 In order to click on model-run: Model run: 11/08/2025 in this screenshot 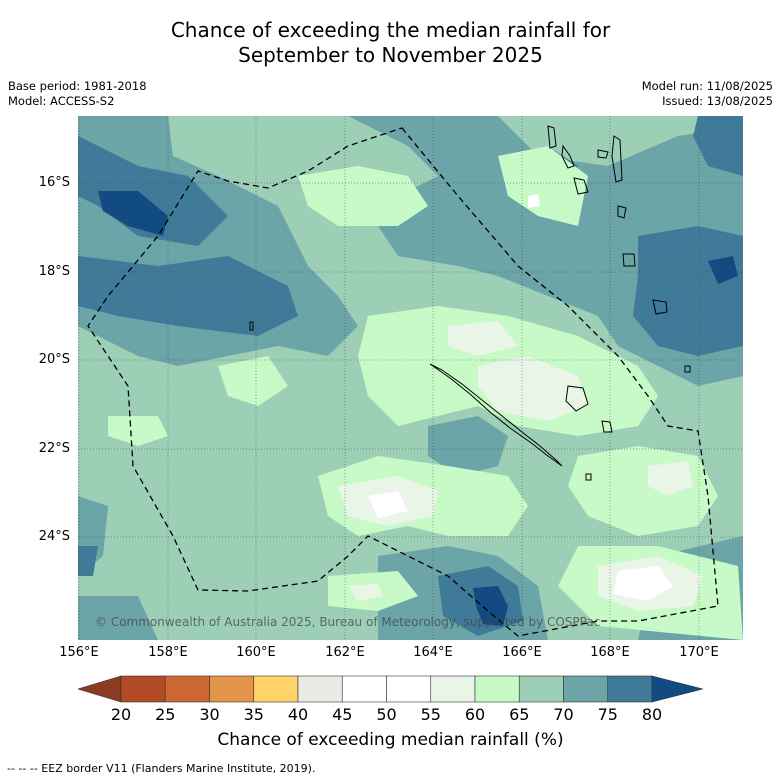, I will do `click(707, 86)`.